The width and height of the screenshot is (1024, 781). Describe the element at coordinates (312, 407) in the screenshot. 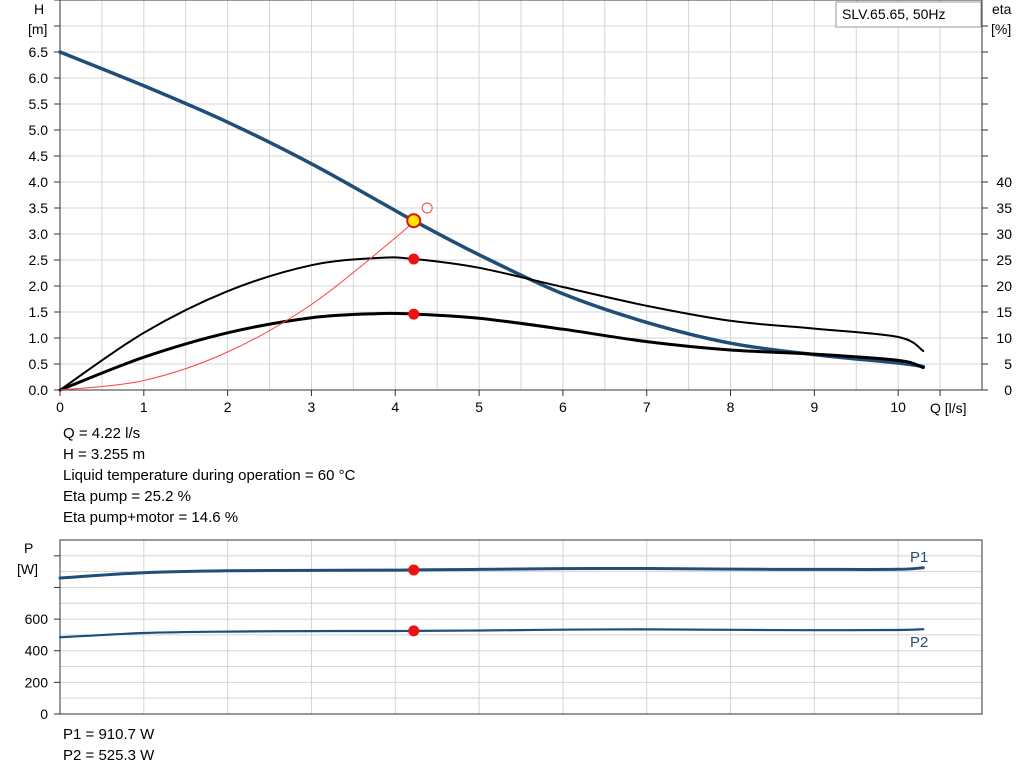

I see `x-tick-label: 3` at that location.